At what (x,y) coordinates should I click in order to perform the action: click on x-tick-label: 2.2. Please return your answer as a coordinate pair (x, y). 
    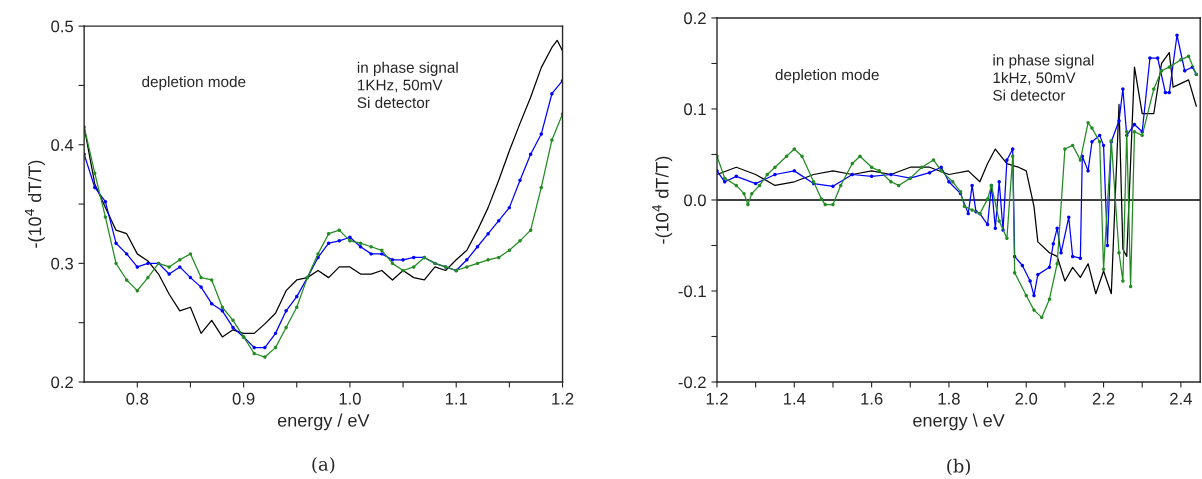
    Looking at the image, I should click on (1103, 398).